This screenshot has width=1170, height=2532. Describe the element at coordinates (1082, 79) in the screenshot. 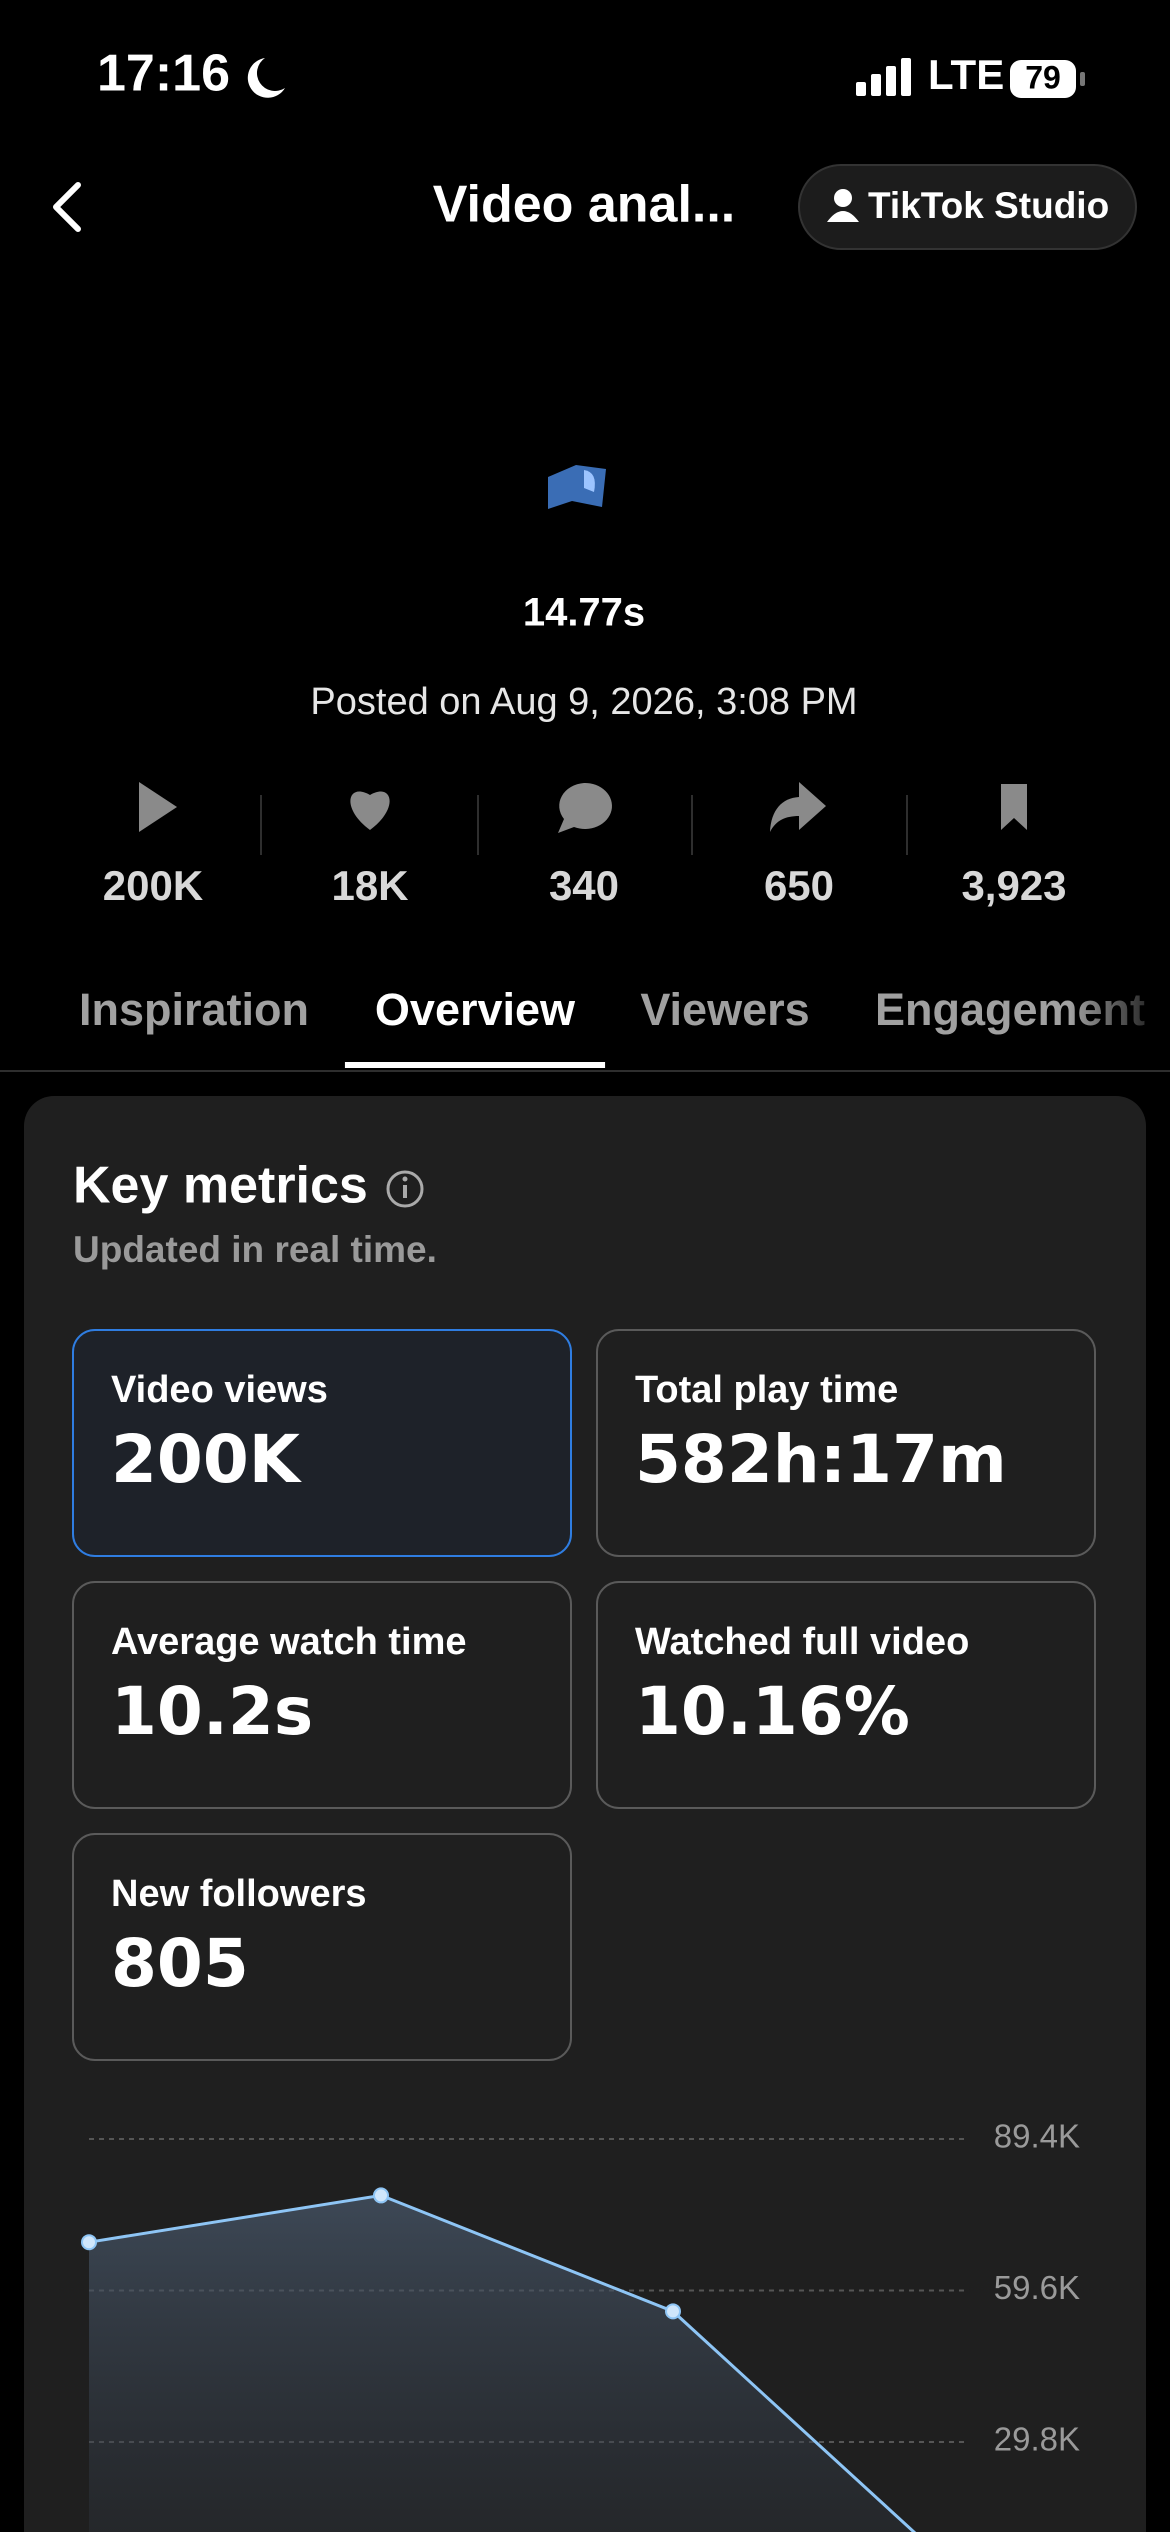

I see `battery-tip` at that location.